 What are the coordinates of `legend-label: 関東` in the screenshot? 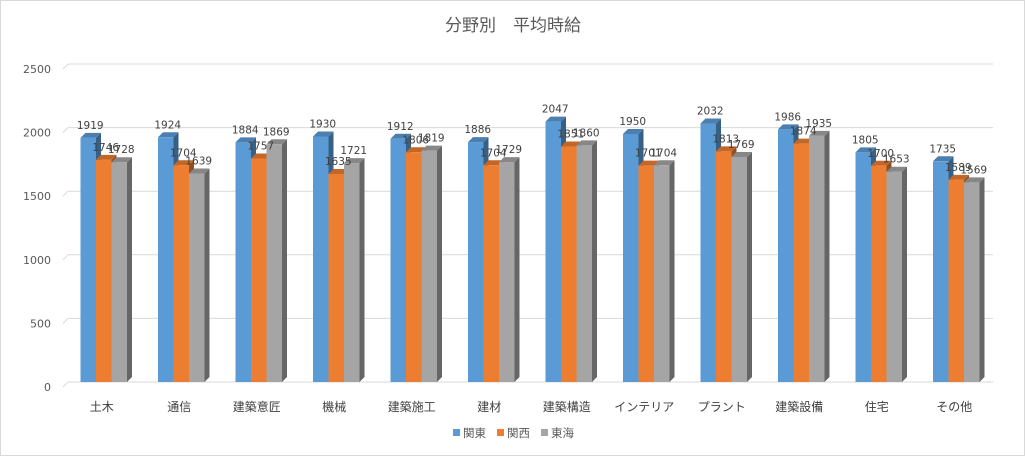 It's located at (474, 433).